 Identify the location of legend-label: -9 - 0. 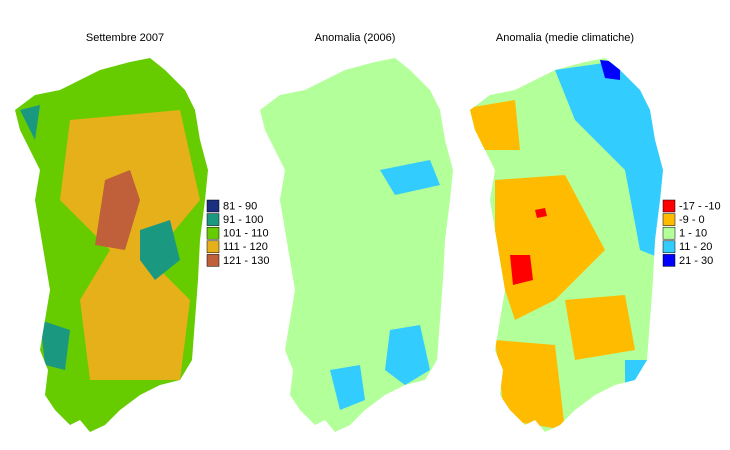
(692, 220).